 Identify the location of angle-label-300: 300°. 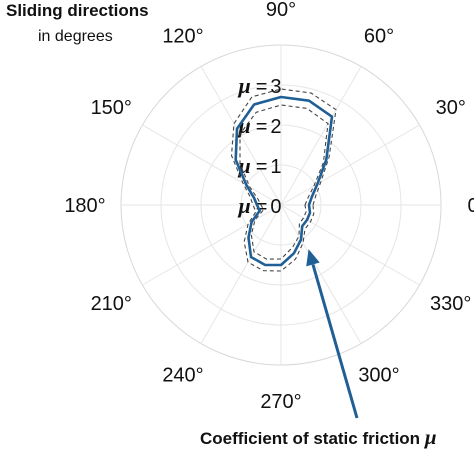
(378, 376).